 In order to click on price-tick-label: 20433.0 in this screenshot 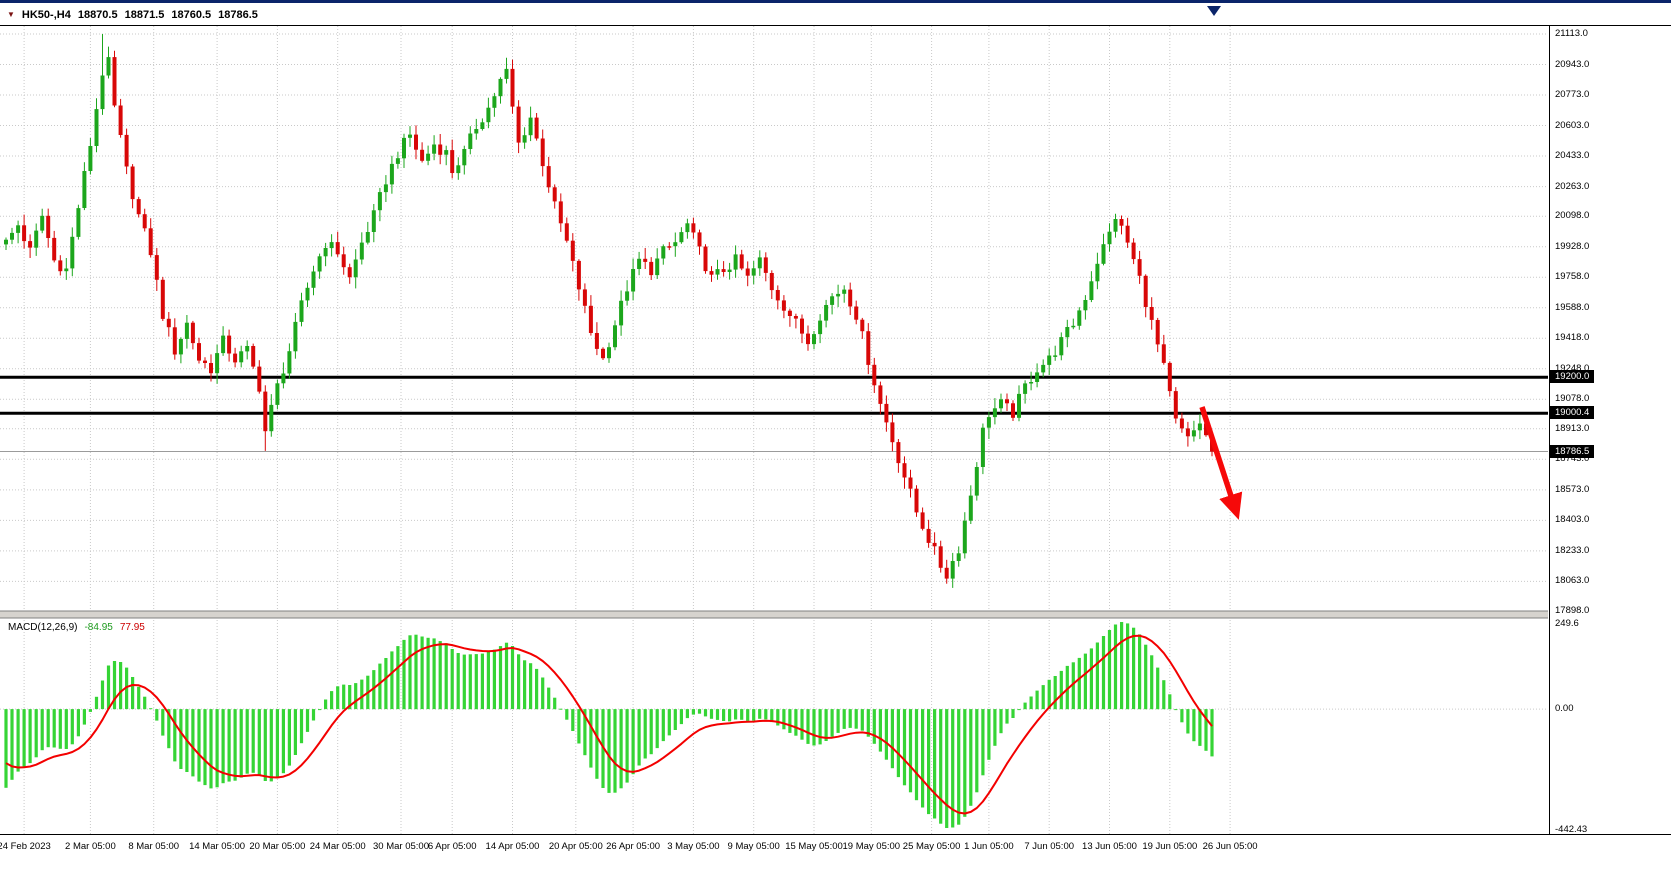, I will do `click(1572, 155)`.